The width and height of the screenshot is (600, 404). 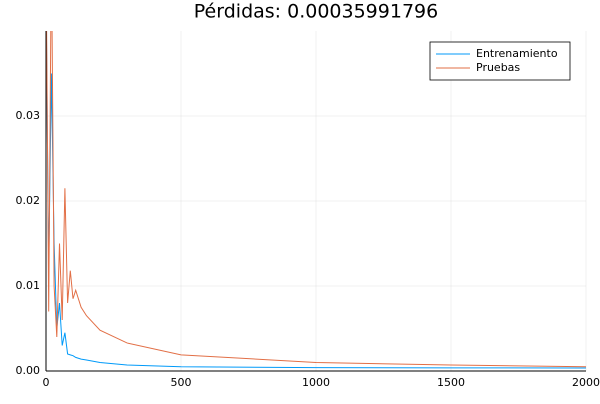 I want to click on x-tick-label: 500, so click(x=181, y=382).